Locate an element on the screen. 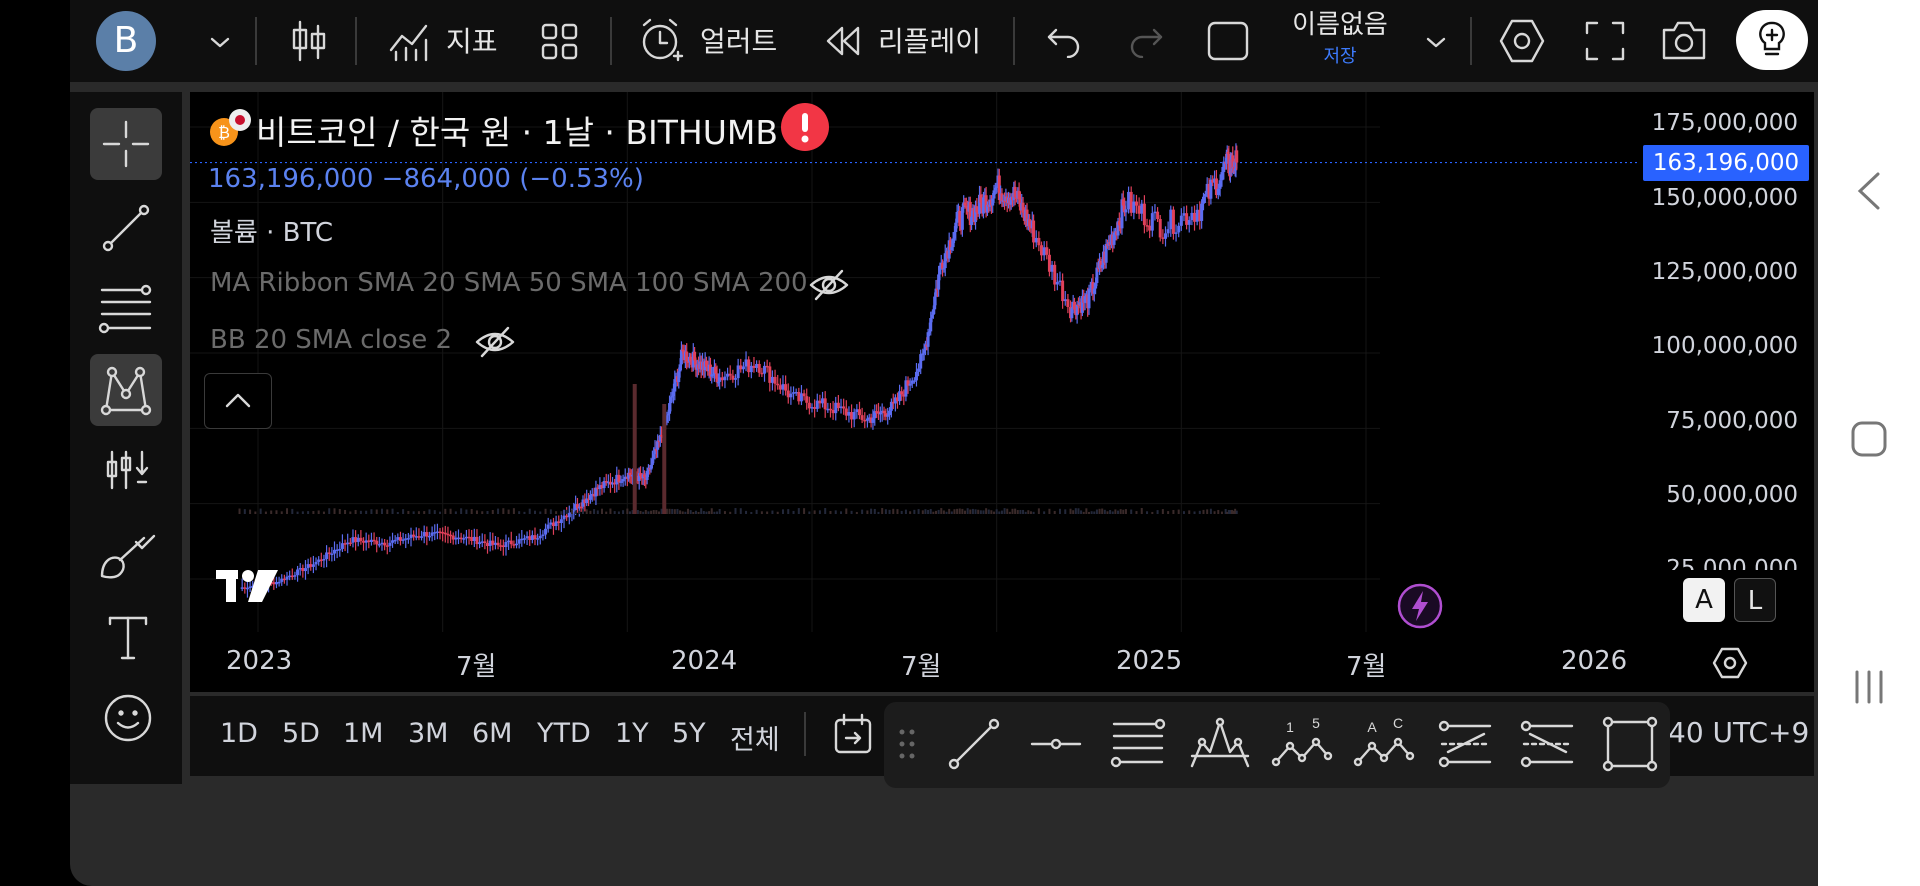  horizontal-ray-icon is located at coordinates (1056, 744).